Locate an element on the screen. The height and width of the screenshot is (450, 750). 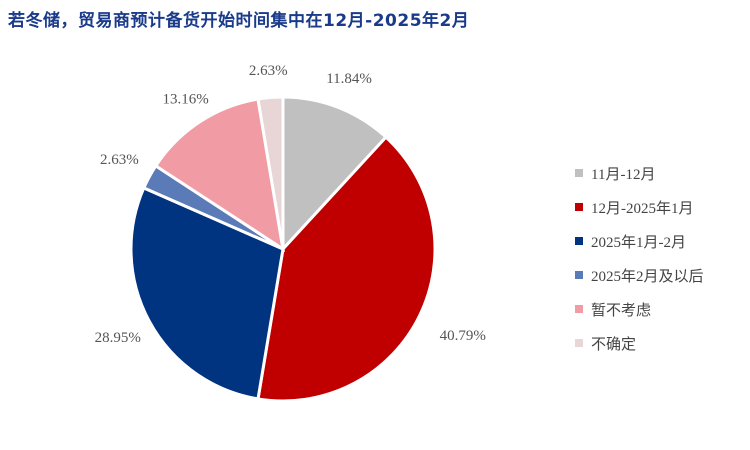
slice-value-label-3: 2.63% is located at coordinates (119, 160).